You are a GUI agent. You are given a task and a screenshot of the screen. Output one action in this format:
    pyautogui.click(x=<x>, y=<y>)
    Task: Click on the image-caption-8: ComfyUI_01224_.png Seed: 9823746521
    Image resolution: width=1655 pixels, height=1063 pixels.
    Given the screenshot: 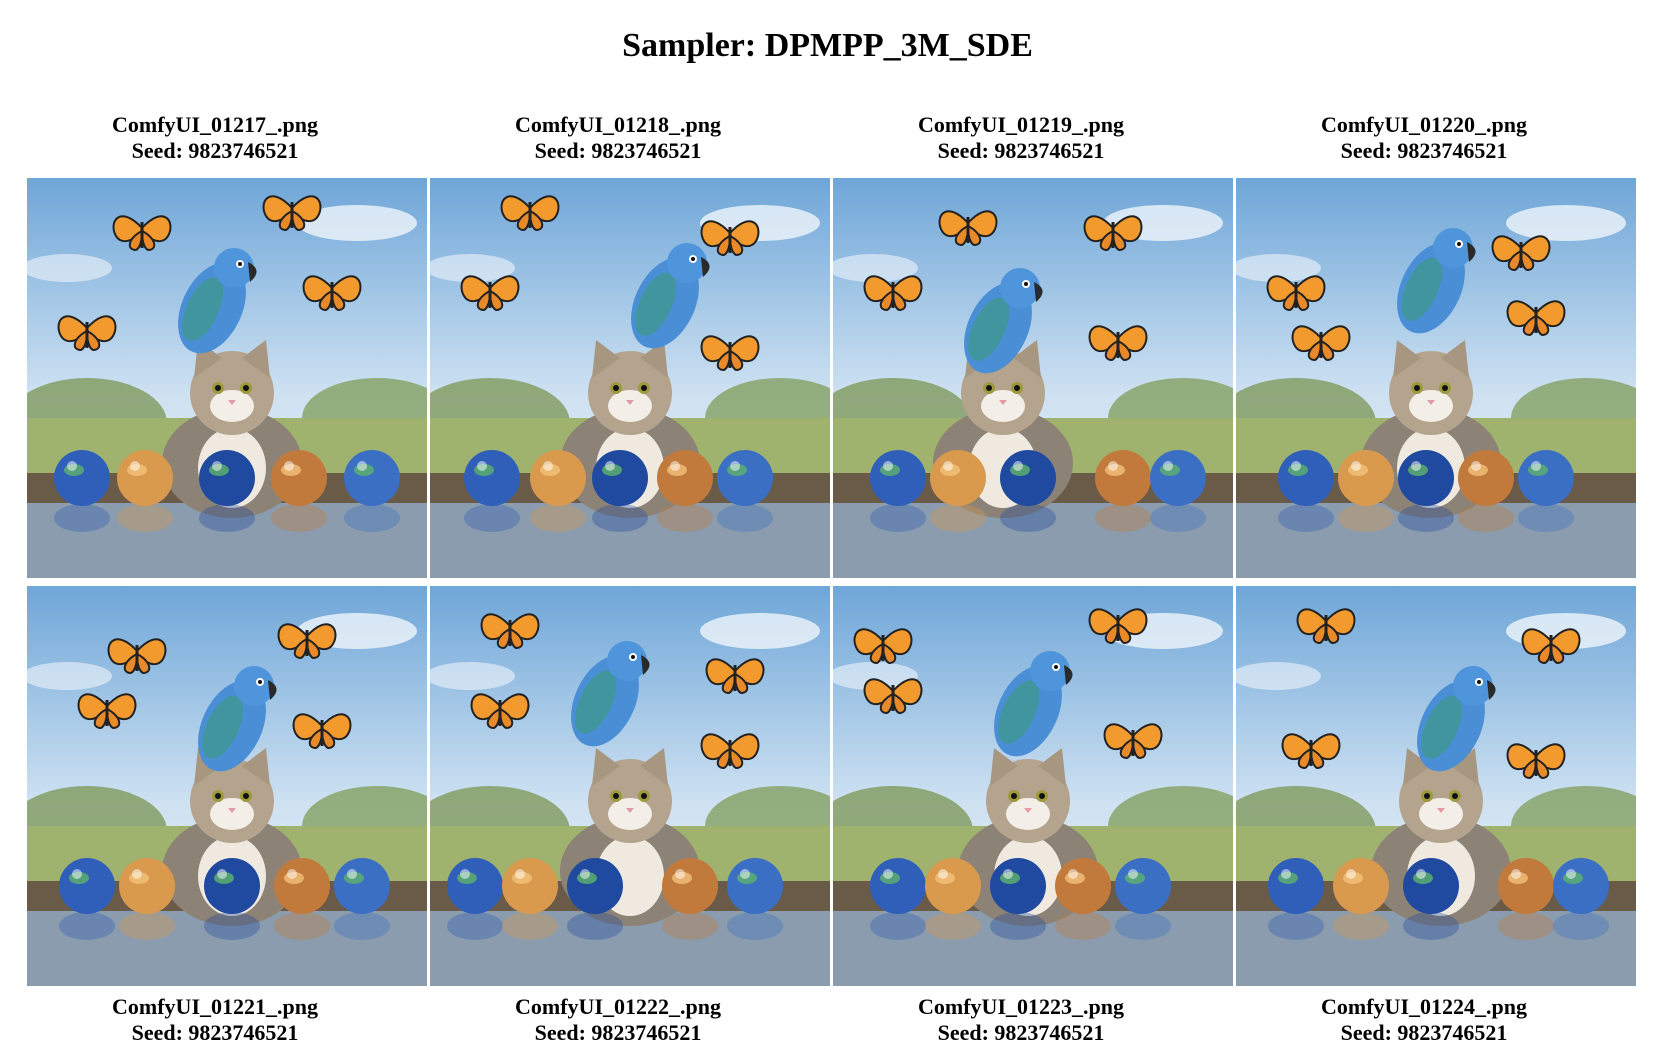 What is the action you would take?
    pyautogui.click(x=1424, y=1020)
    